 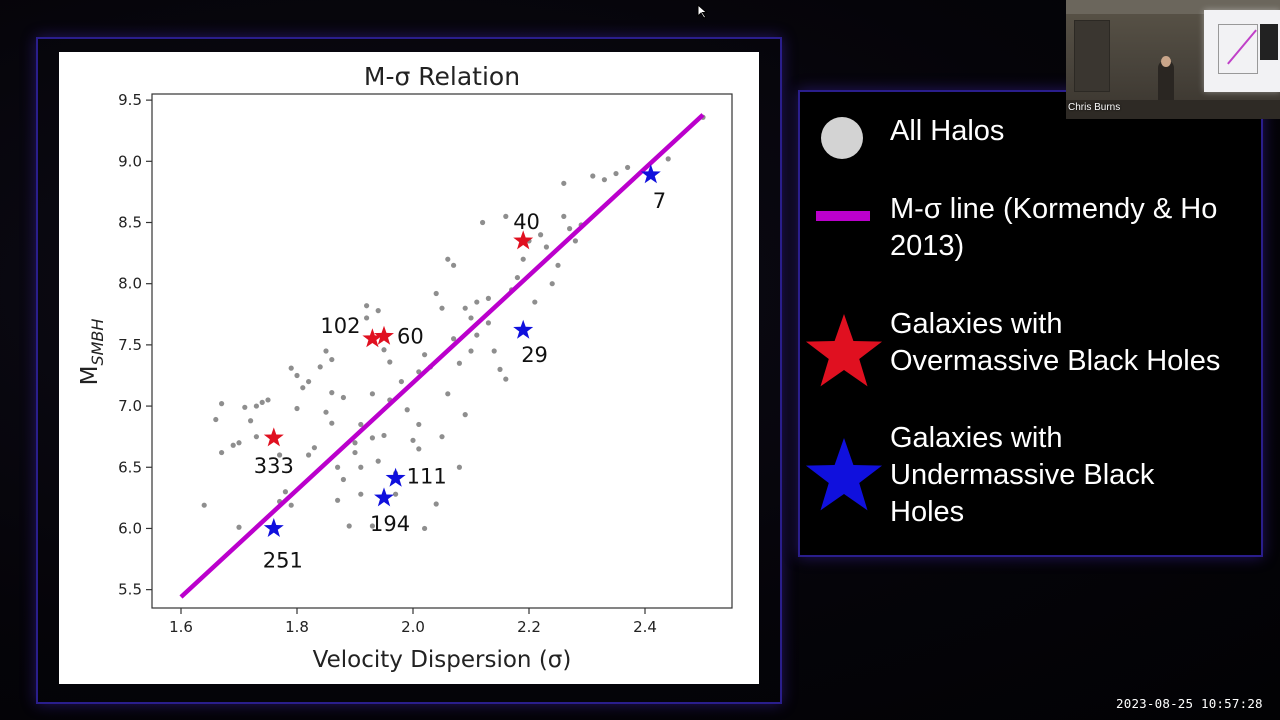 I want to click on legend-overmassive: Galaxies with Overmassive Black Holes, so click(x=1055, y=343).